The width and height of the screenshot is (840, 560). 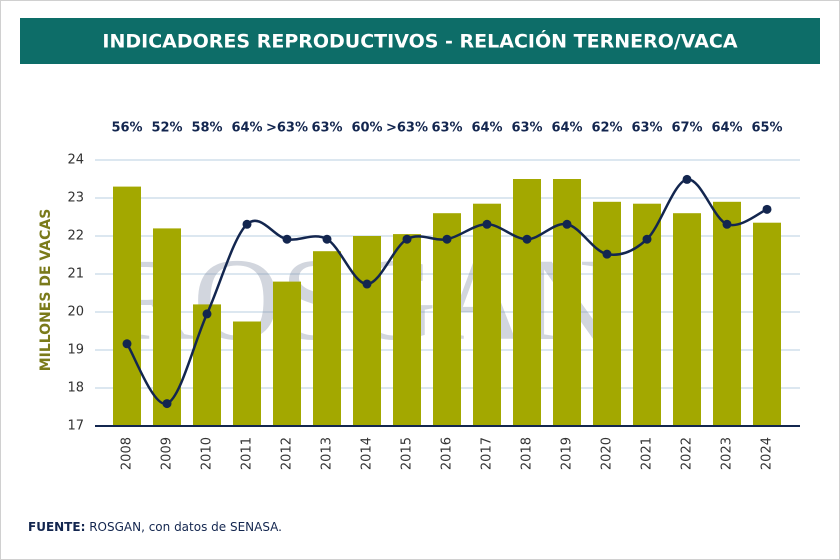 What do you see at coordinates (727, 453) in the screenshot?
I see `x-tick-label: 2023` at bounding box center [727, 453].